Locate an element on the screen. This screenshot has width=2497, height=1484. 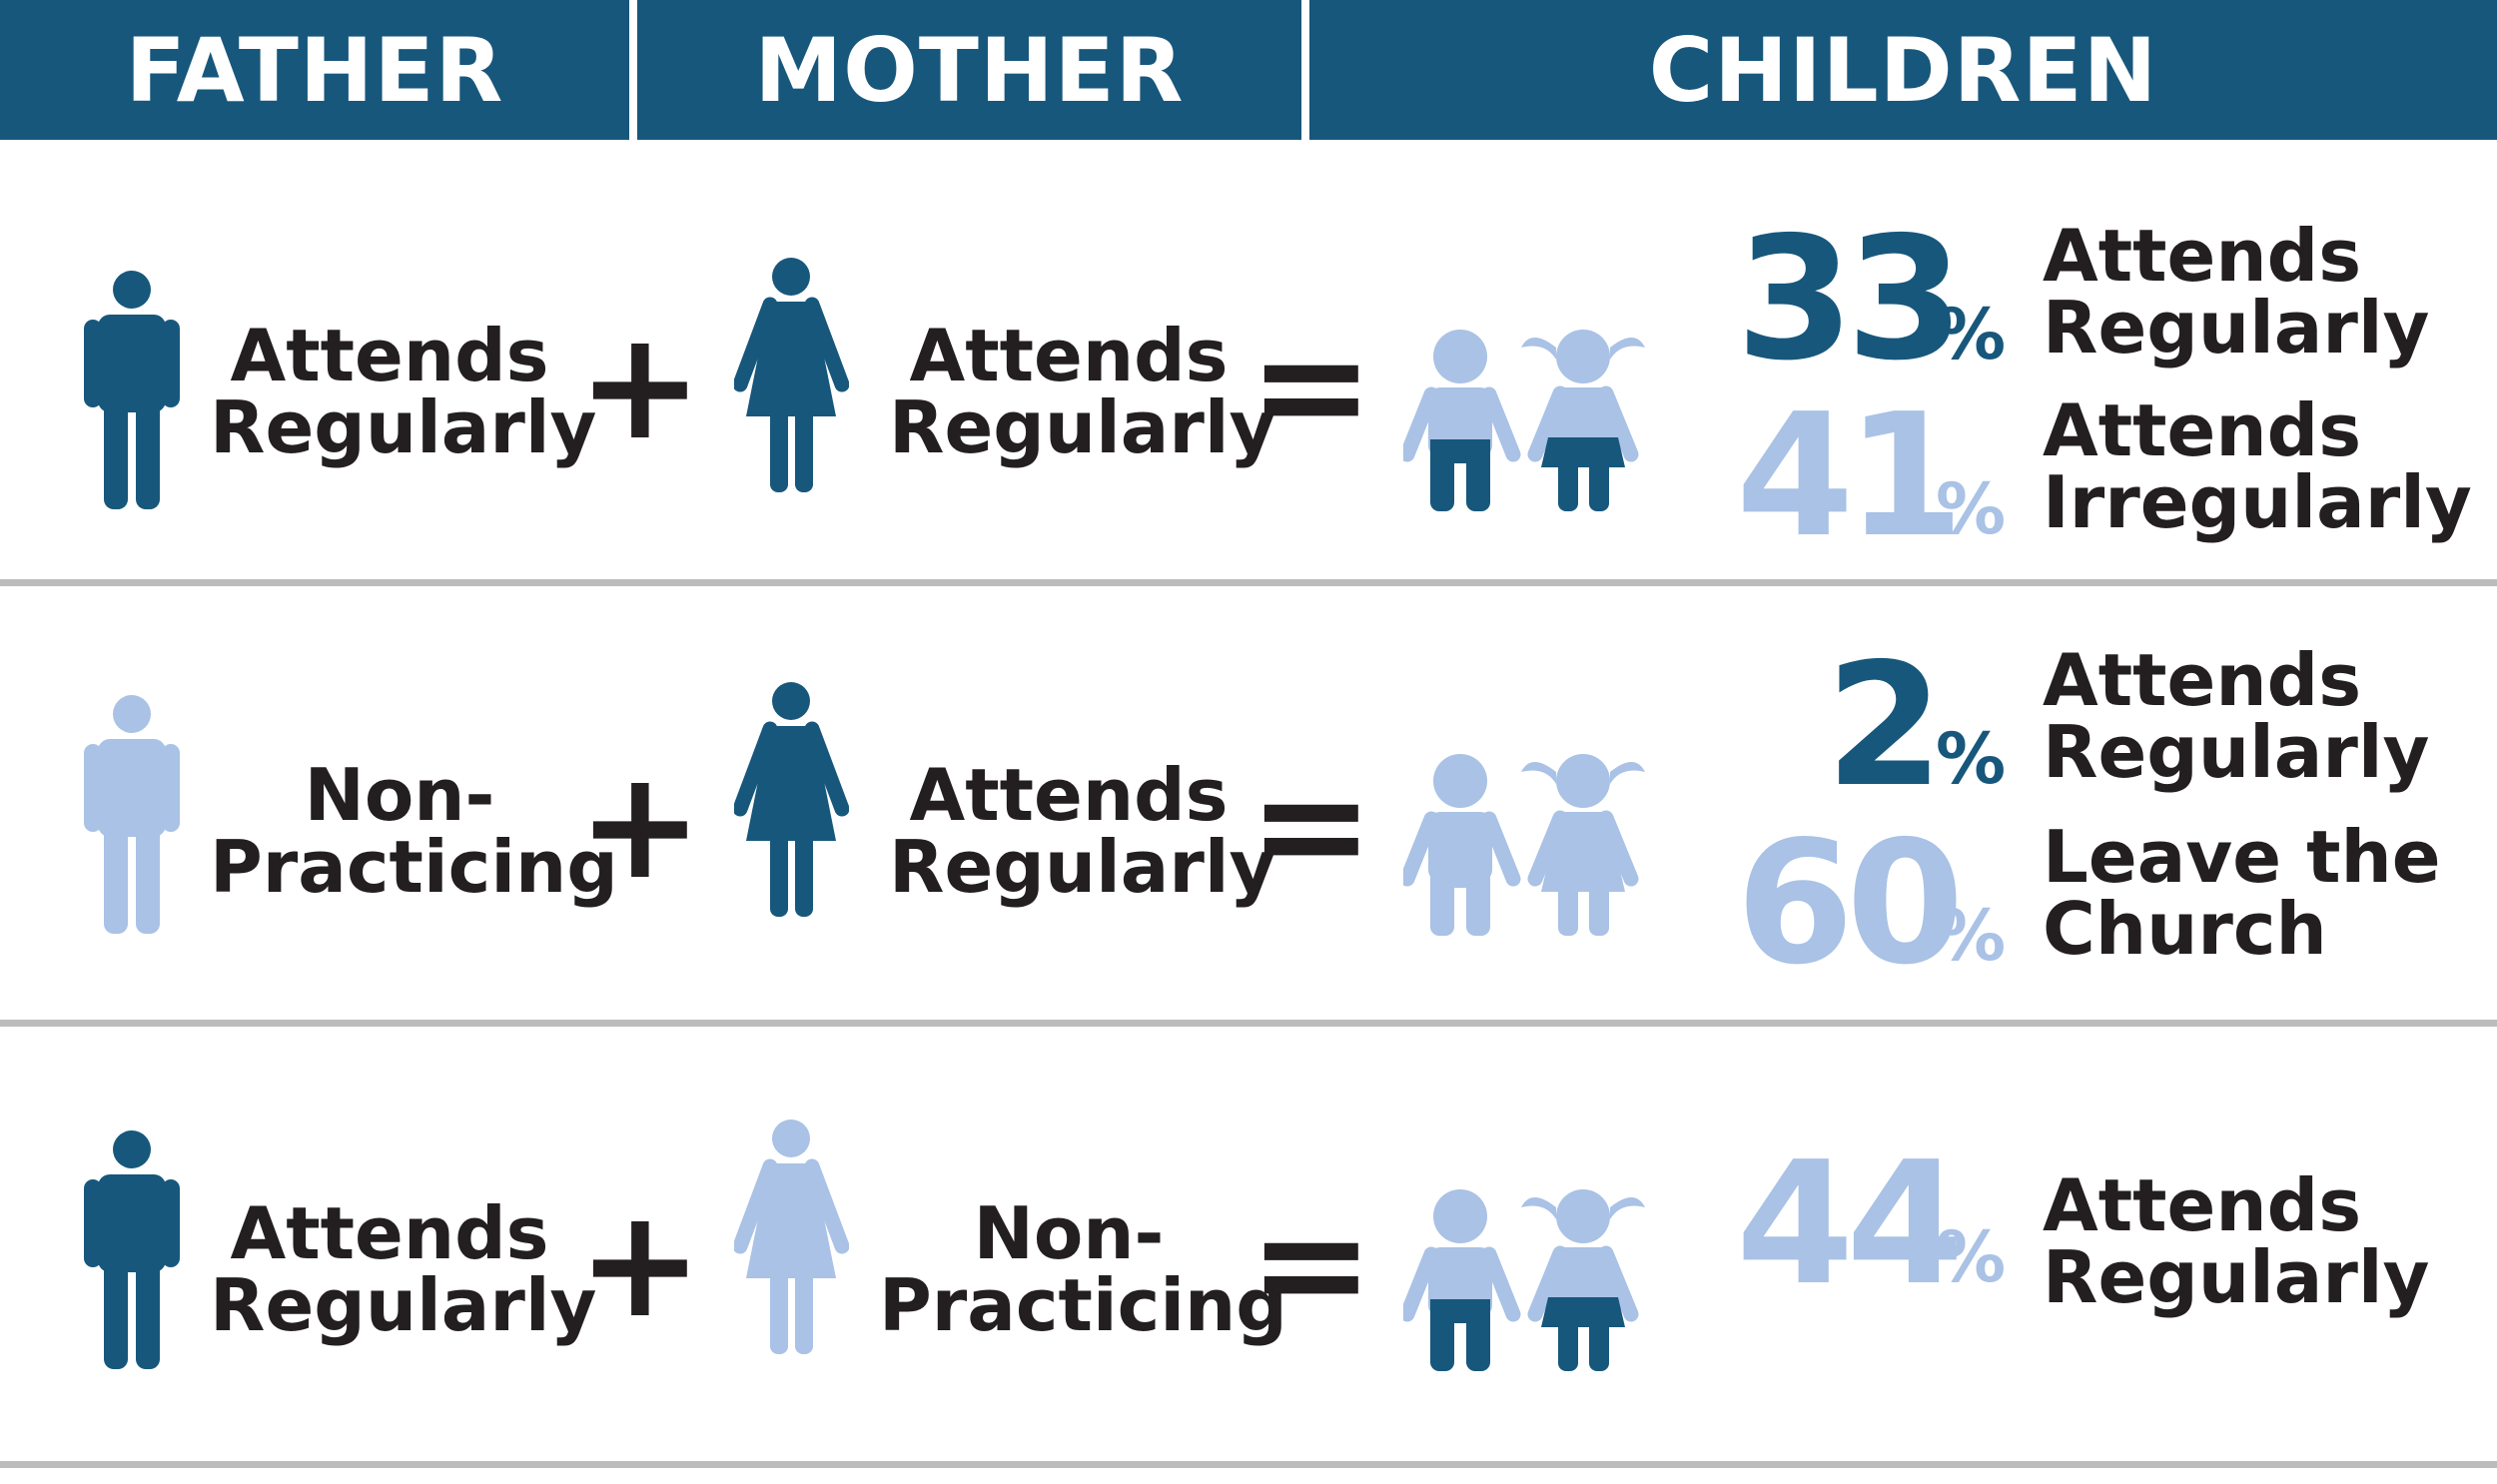
header-children: CHILDREN is located at coordinates (1903, 70).